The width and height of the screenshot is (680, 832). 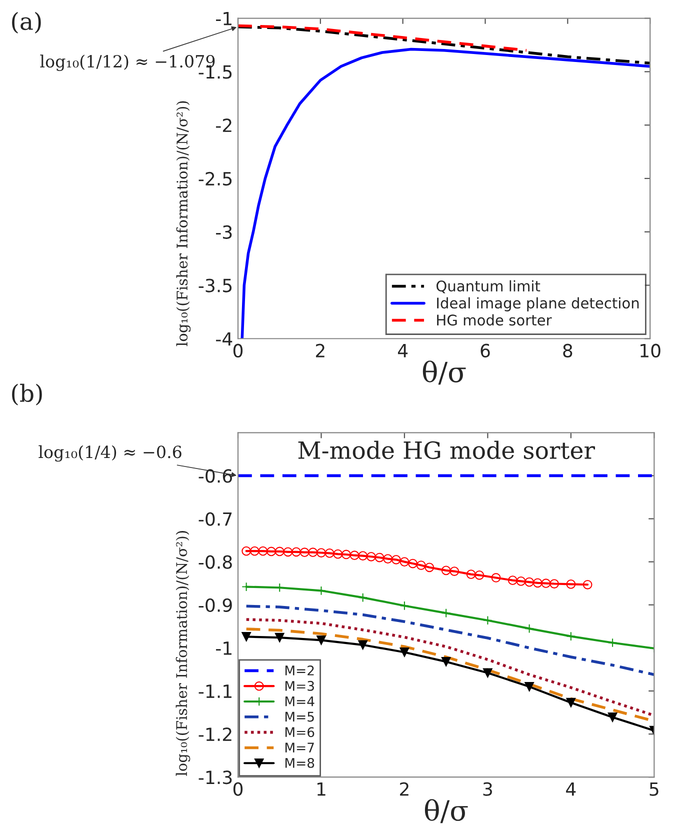 I want to click on legend-label: M=7, so click(x=299, y=747).